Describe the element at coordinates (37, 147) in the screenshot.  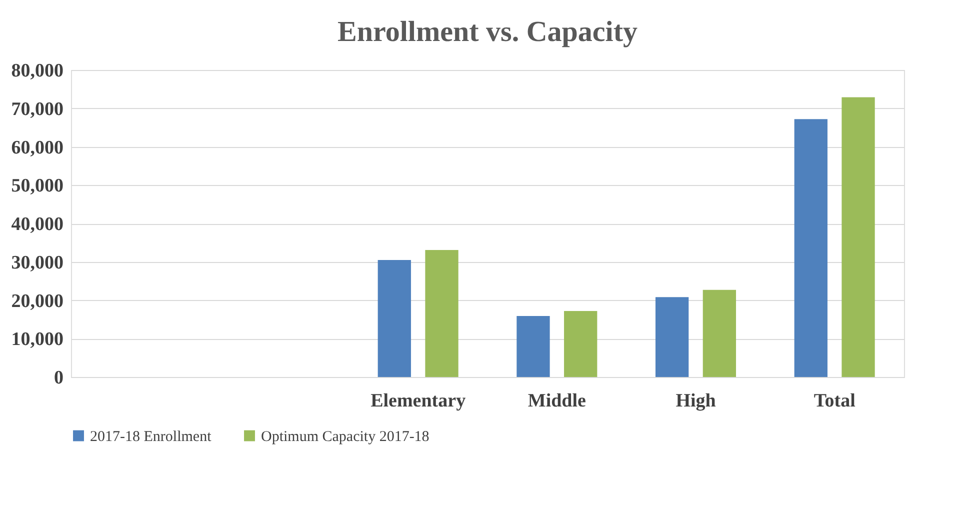
I see `y-tick-label: 60,000` at that location.